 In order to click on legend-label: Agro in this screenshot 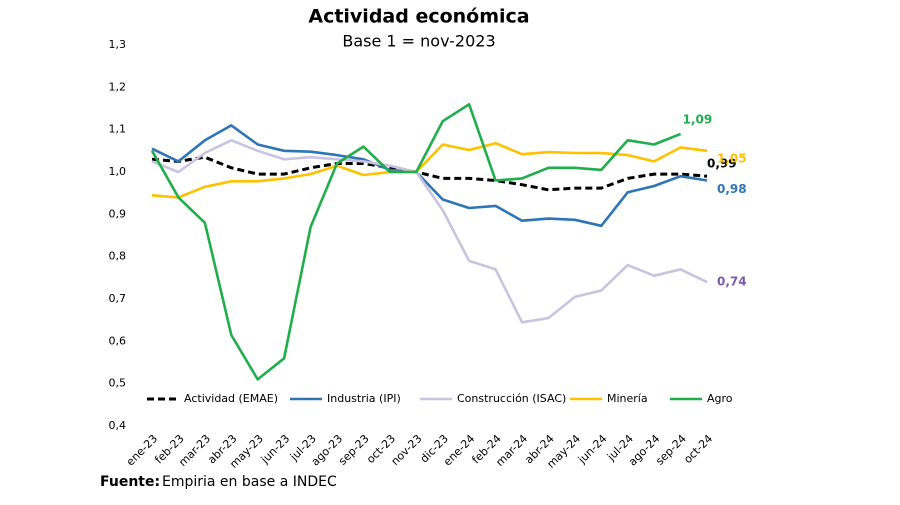, I will do `click(720, 398)`.